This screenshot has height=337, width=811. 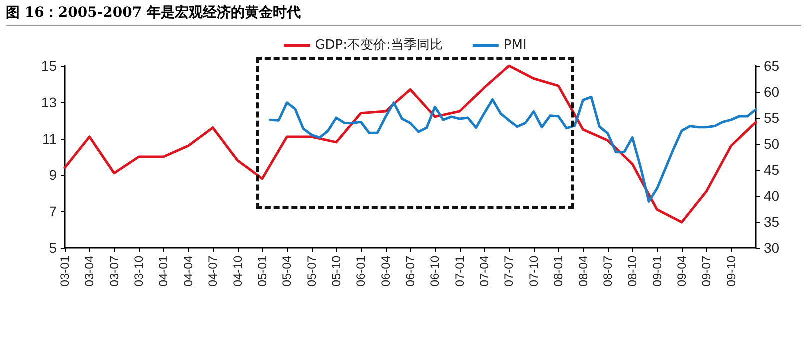 I want to click on y2-tick-label: 65, so click(x=772, y=66).